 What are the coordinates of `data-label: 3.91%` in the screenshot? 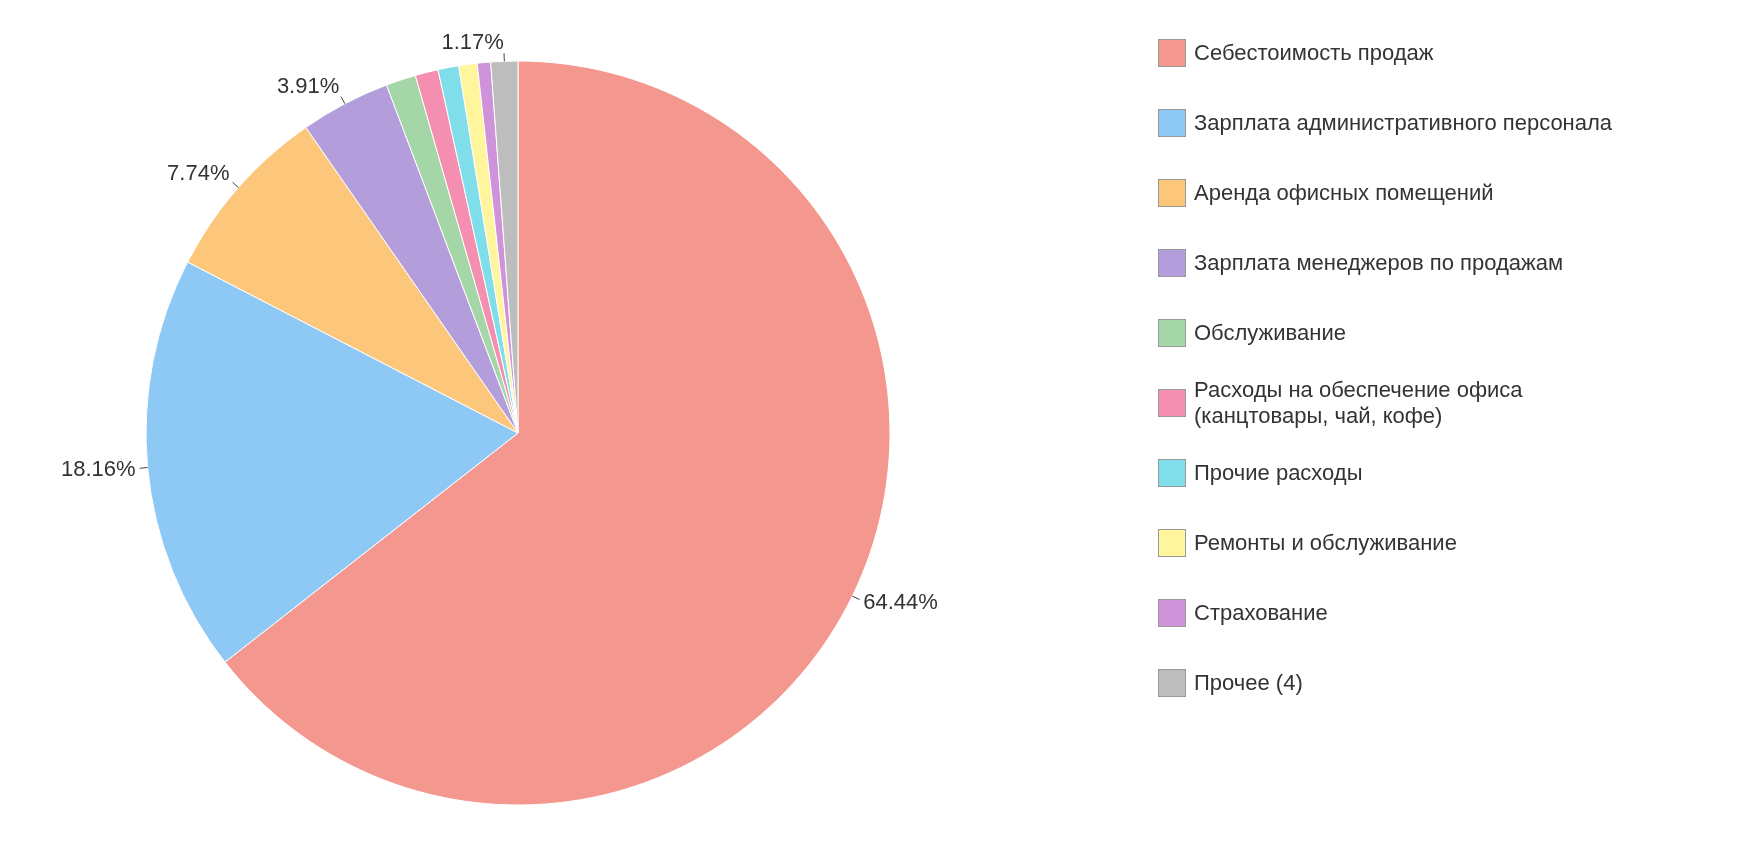 It's located at (308, 86).